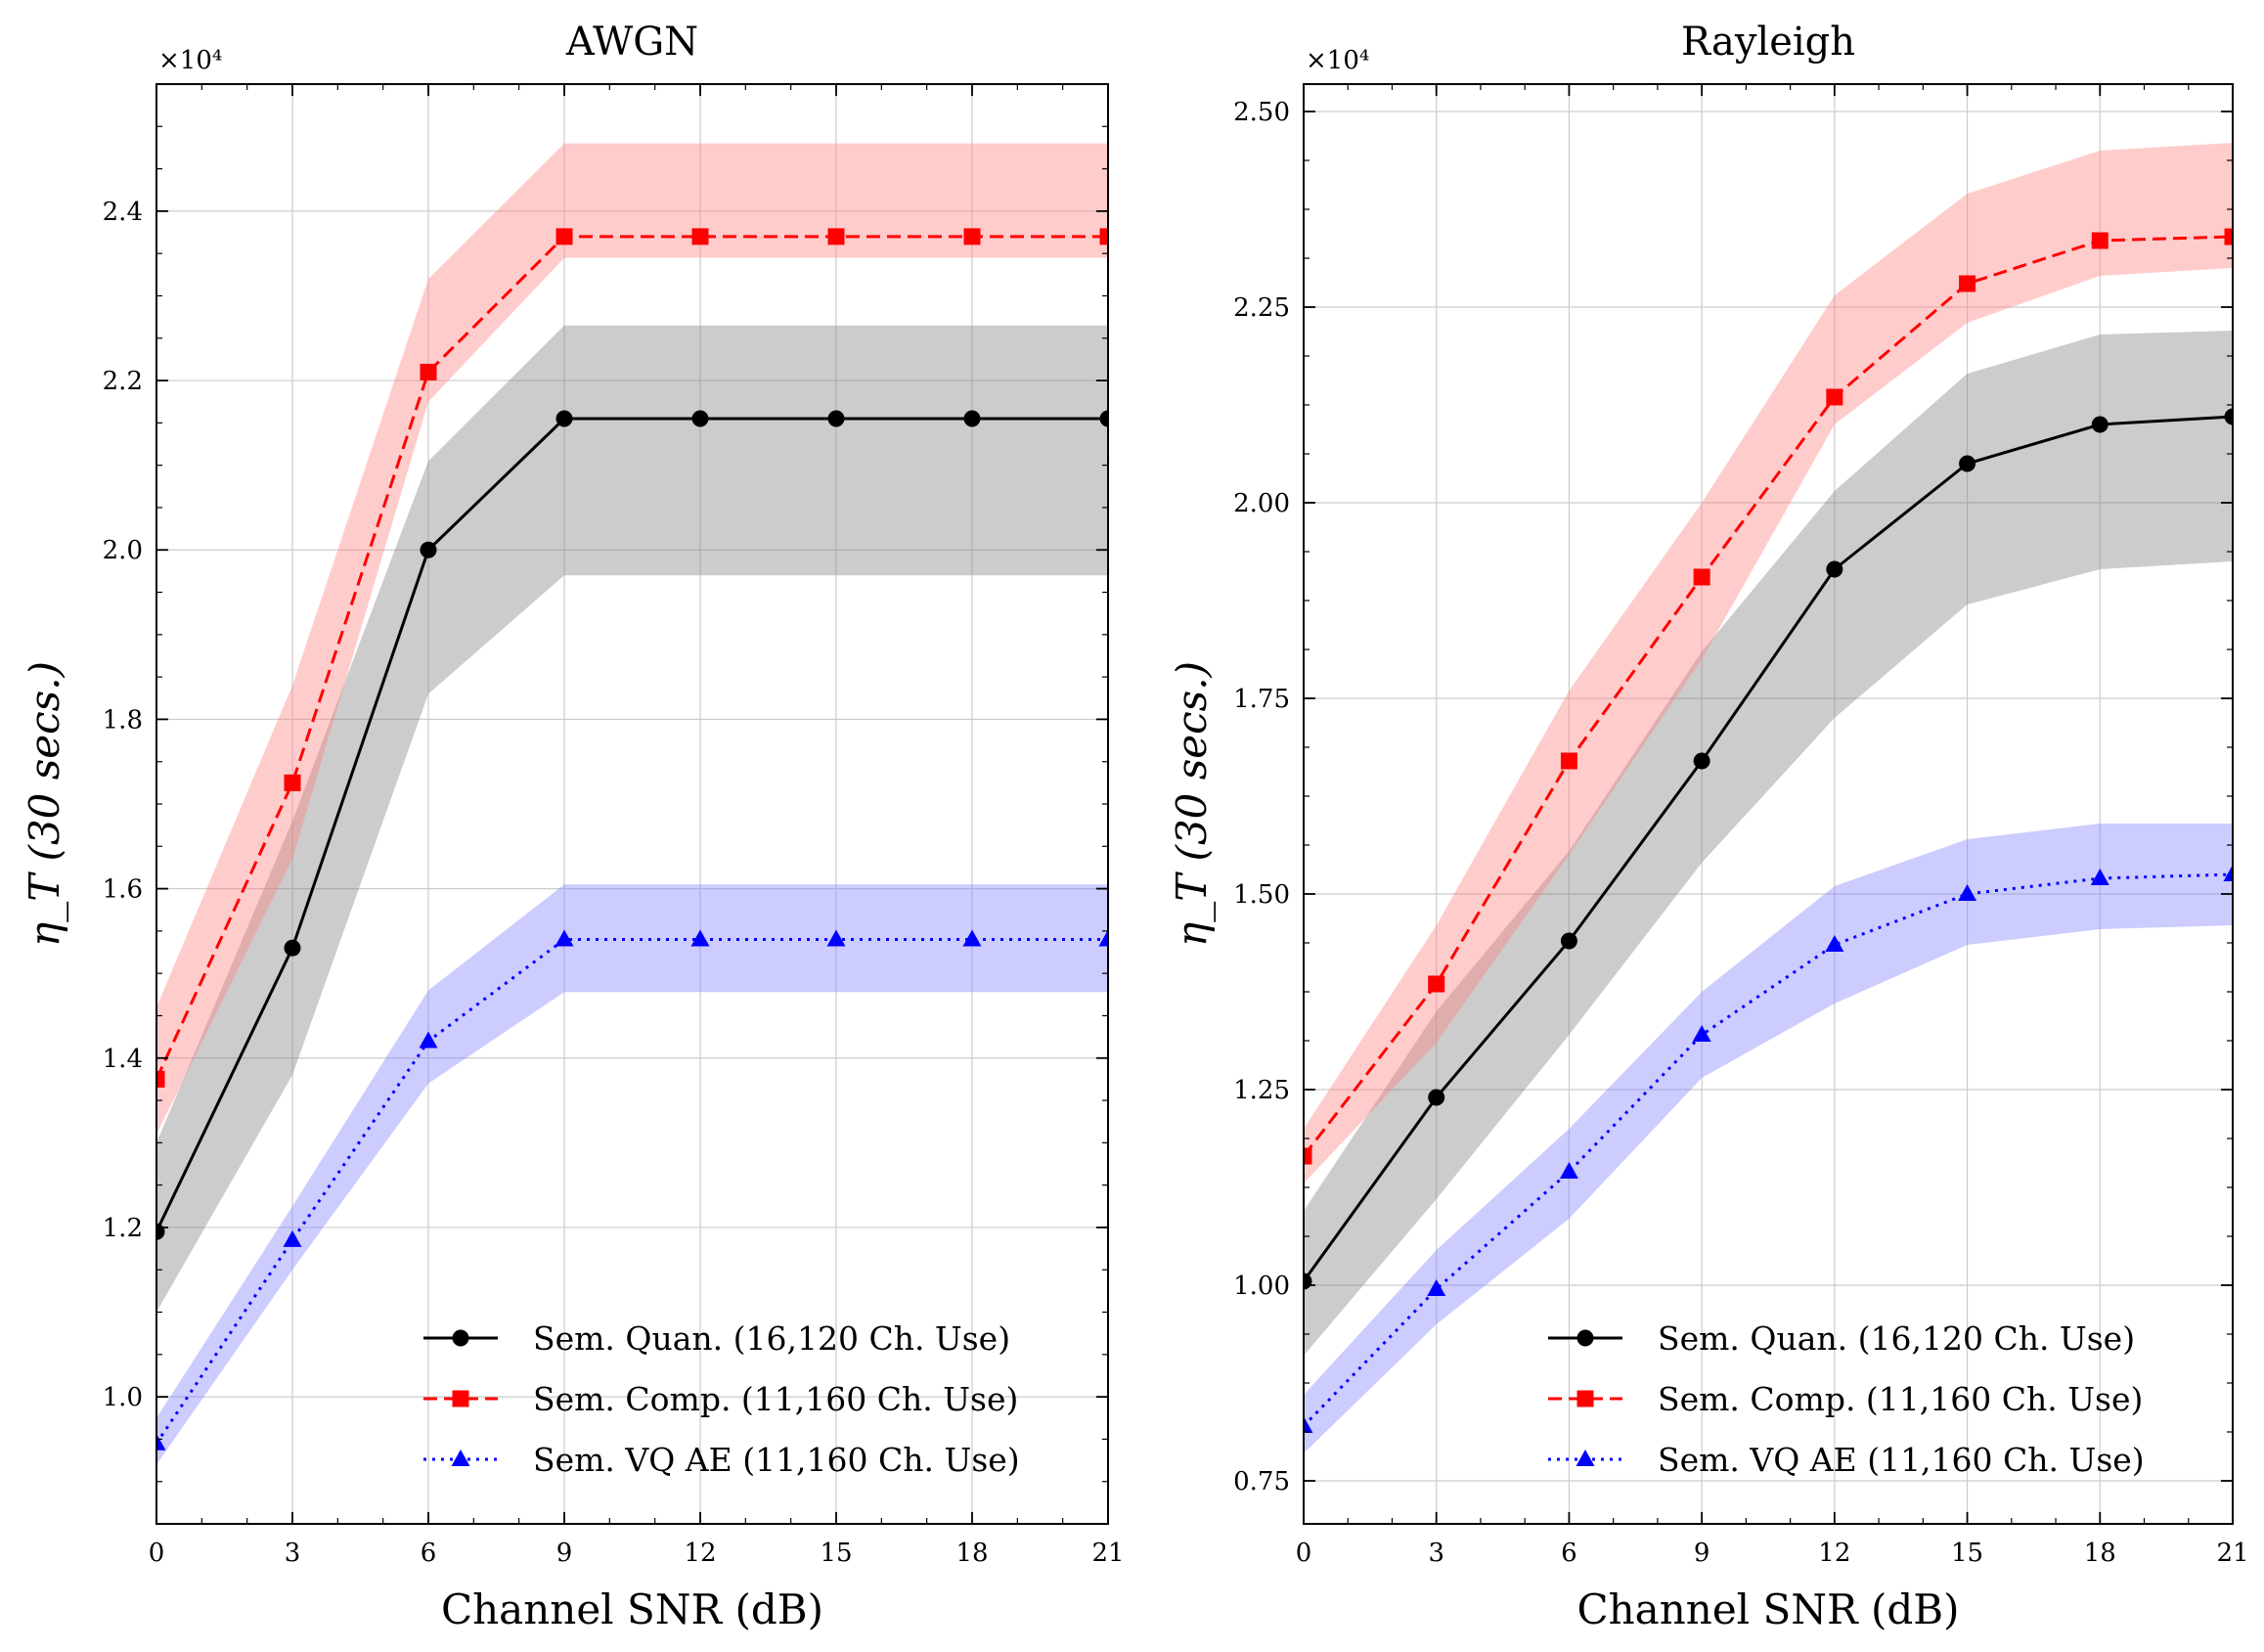  Describe the element at coordinates (836, 1554) in the screenshot. I see `x-tick-label: 15` at that location.